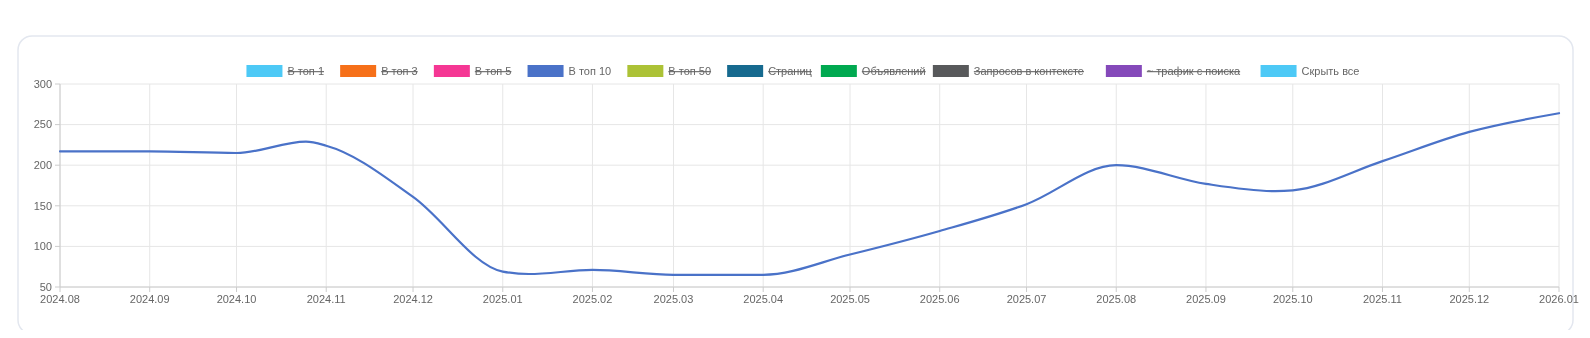 This screenshot has height=338, width=1590. Describe the element at coordinates (236, 299) in the screenshot. I see `x-tick-label: 2024.10` at that location.